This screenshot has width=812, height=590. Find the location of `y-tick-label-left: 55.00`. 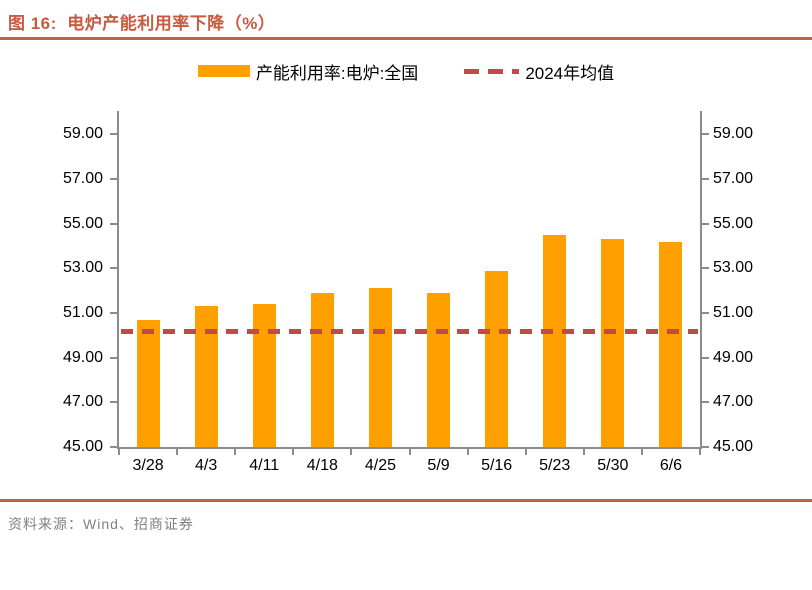

y-tick-label-left: 55.00 is located at coordinates (82, 223).